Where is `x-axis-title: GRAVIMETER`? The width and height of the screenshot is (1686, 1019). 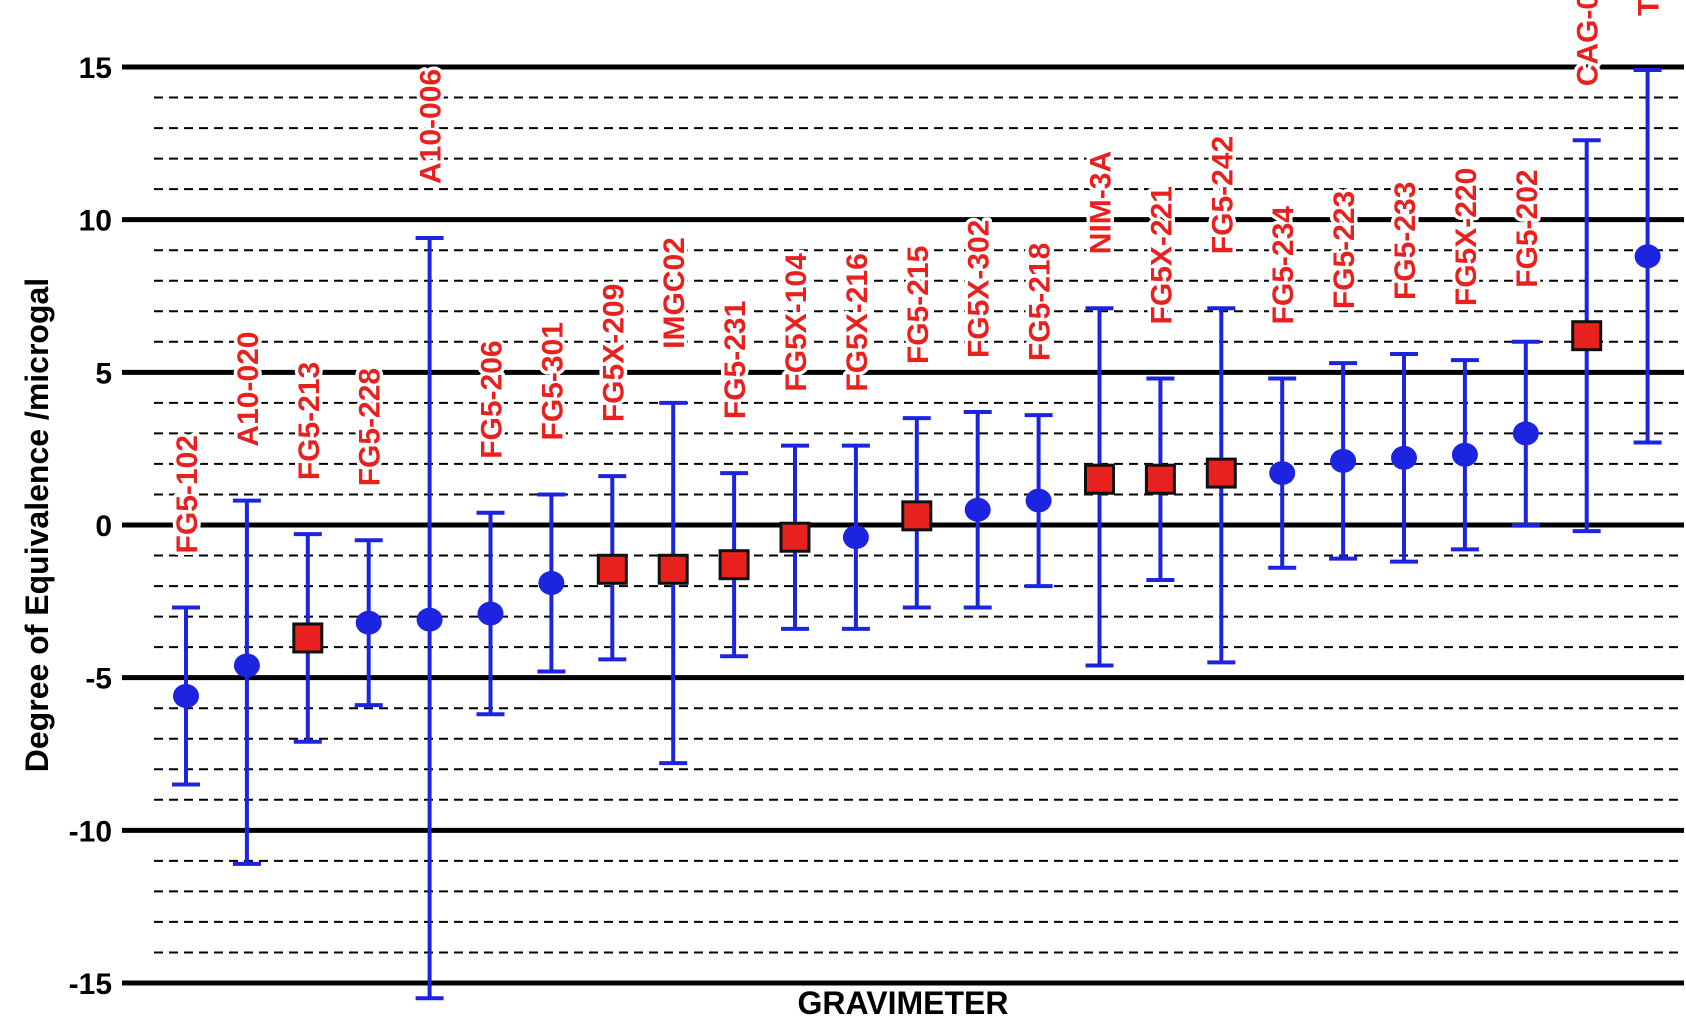 x-axis-title: GRAVIMETER is located at coordinates (903, 1002).